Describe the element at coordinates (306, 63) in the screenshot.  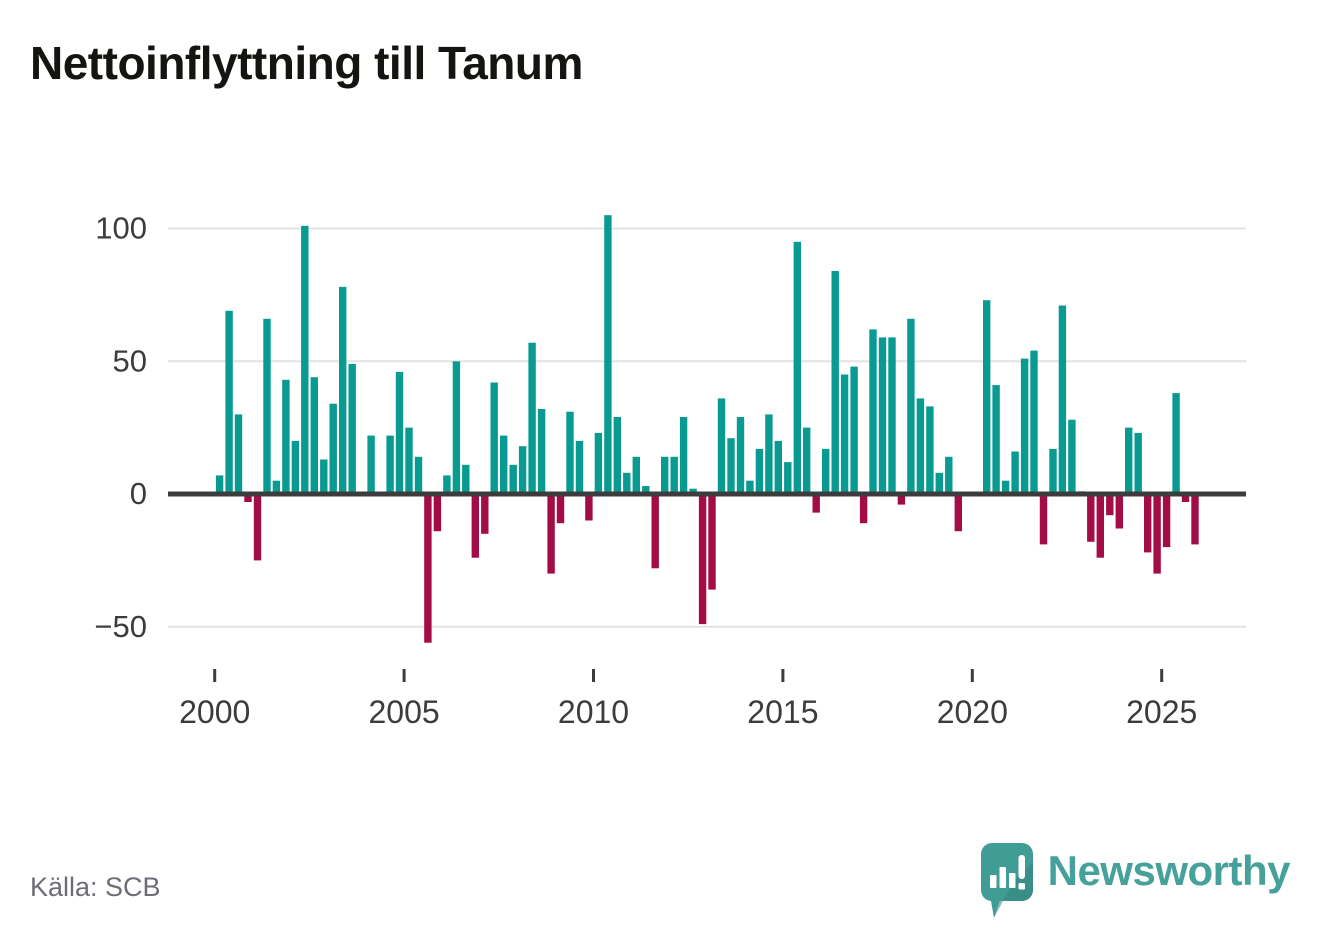
I see `page-title: Nettoinflyttning till Tanum` at that location.